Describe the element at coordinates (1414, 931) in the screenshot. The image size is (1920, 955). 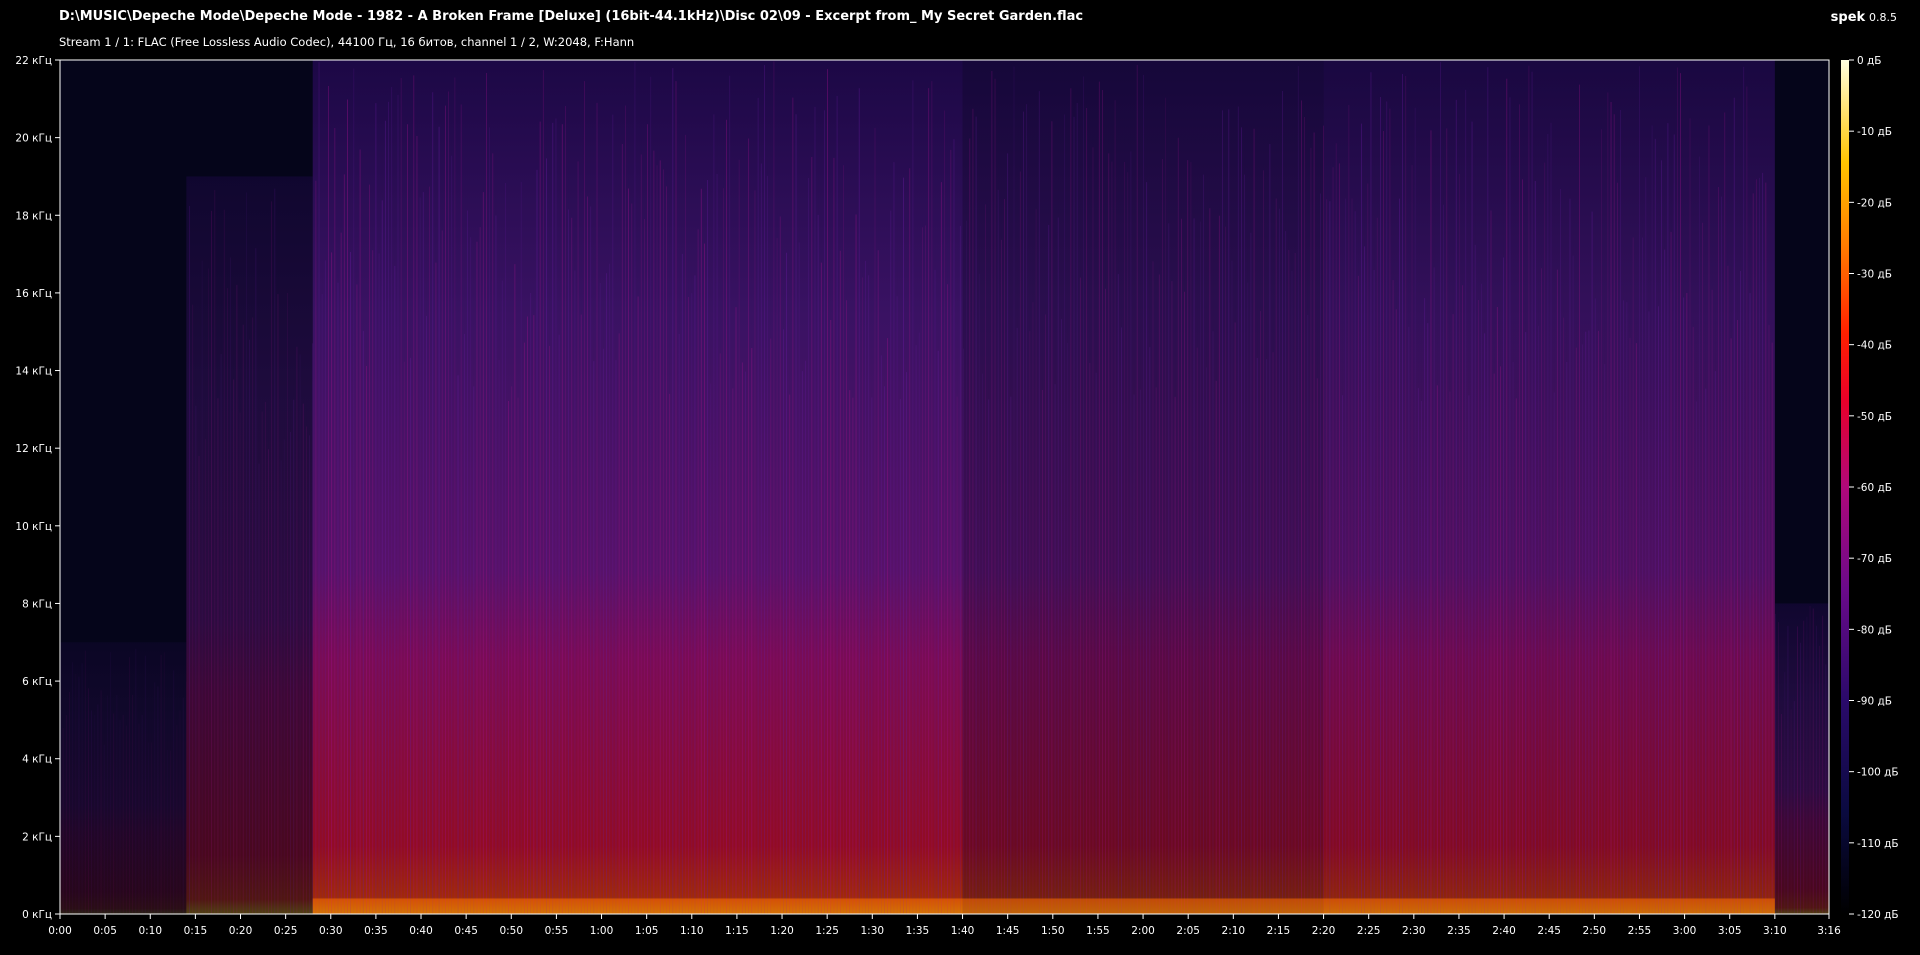
I see `x-tick-label: 2:30` at that location.